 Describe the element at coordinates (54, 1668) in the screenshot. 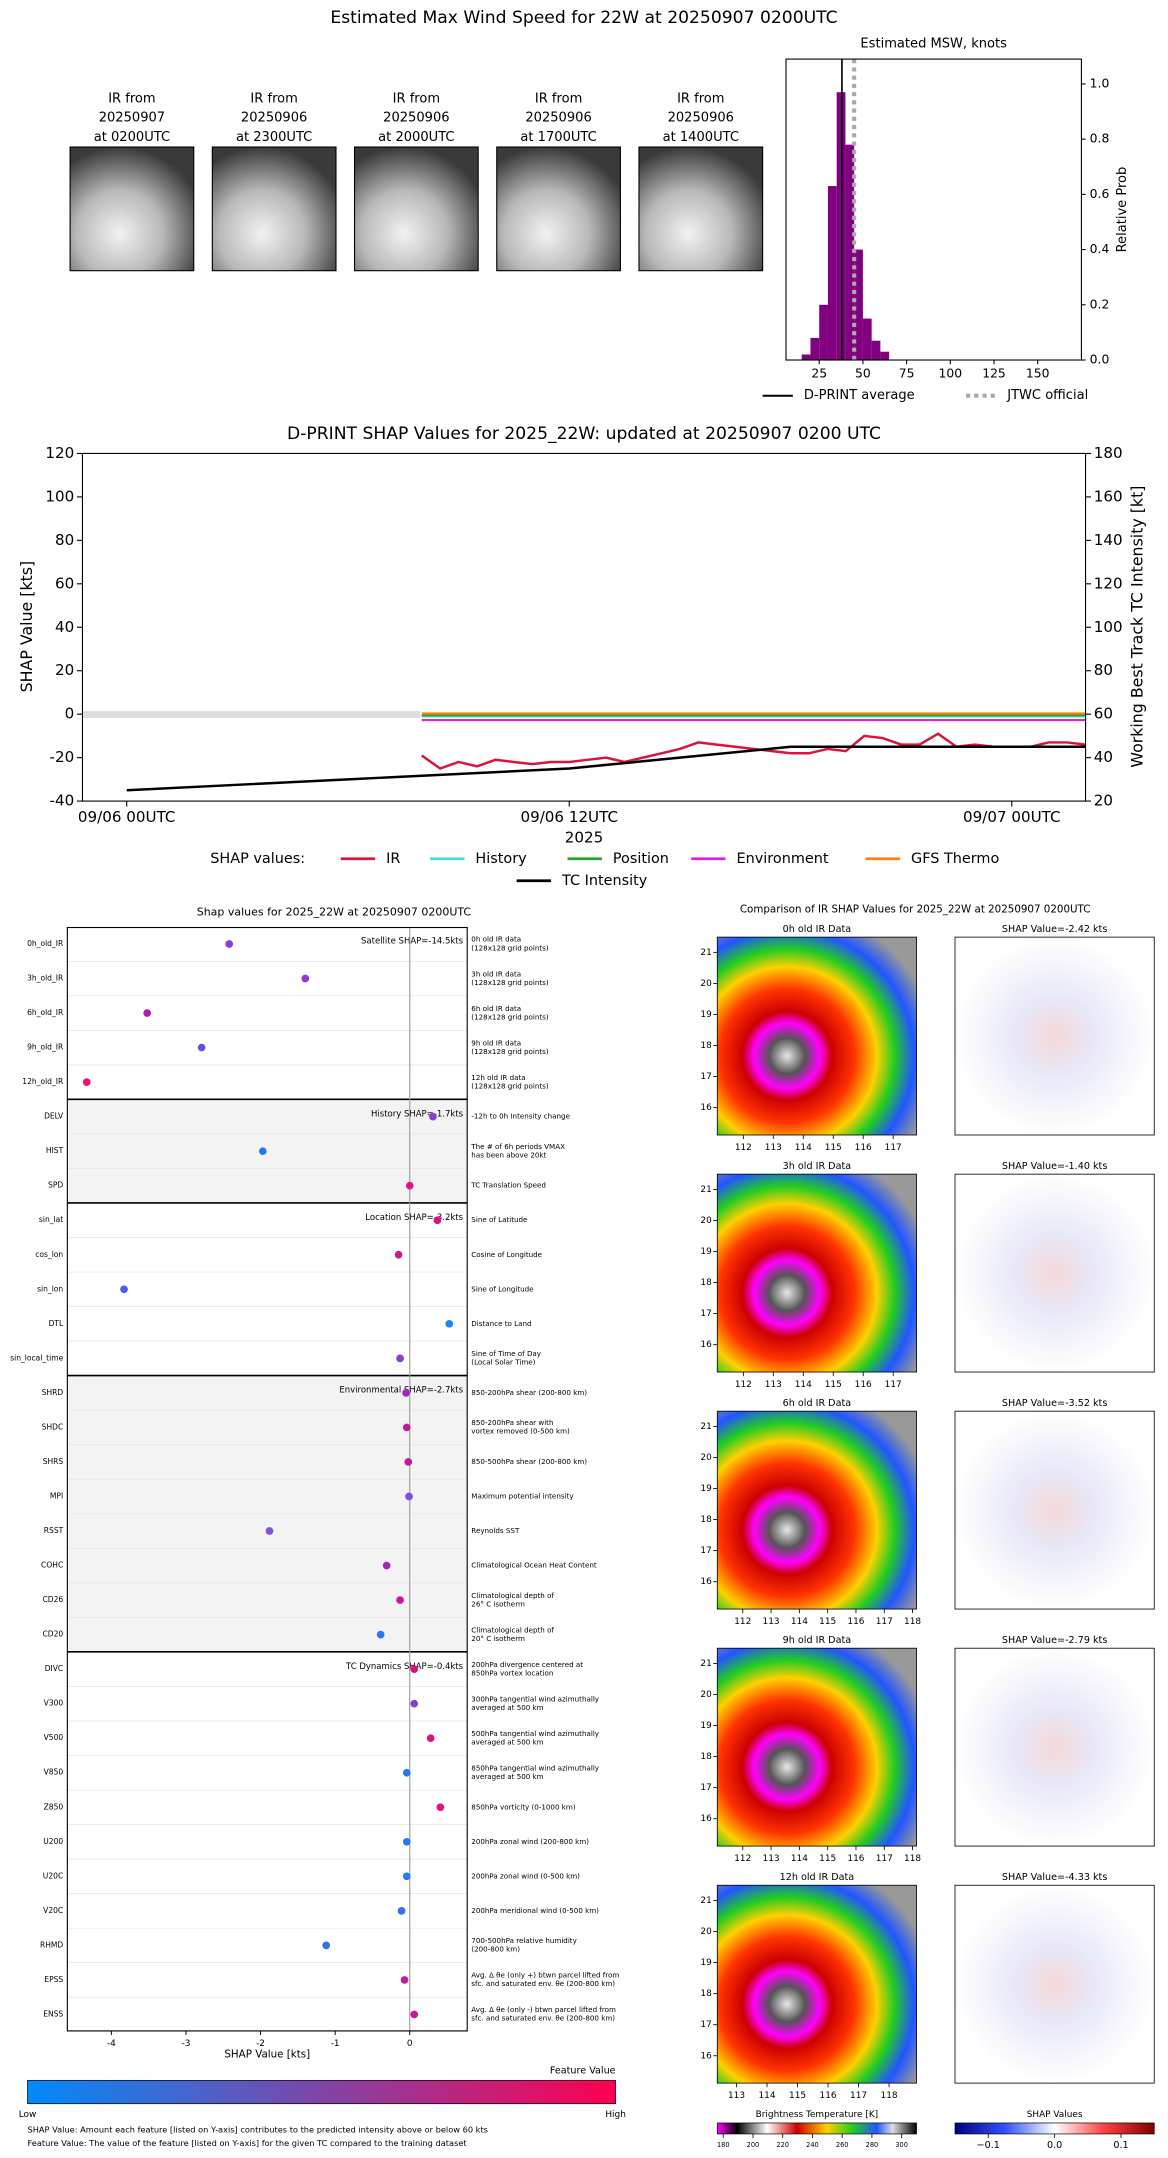

I see `feature-label: DIVC` at that location.